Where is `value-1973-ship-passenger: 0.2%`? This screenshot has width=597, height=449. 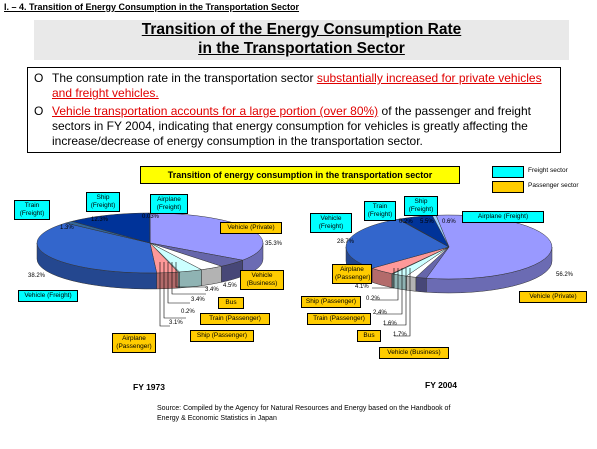
value-1973-ship-passenger: 0.2% is located at coordinates (188, 312).